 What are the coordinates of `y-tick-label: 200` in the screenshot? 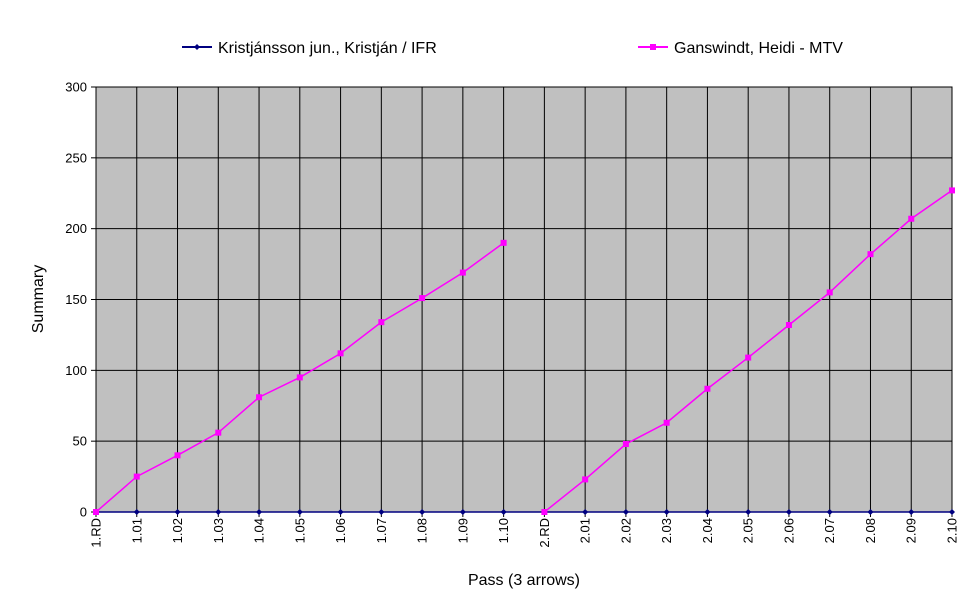 It's located at (76, 228).